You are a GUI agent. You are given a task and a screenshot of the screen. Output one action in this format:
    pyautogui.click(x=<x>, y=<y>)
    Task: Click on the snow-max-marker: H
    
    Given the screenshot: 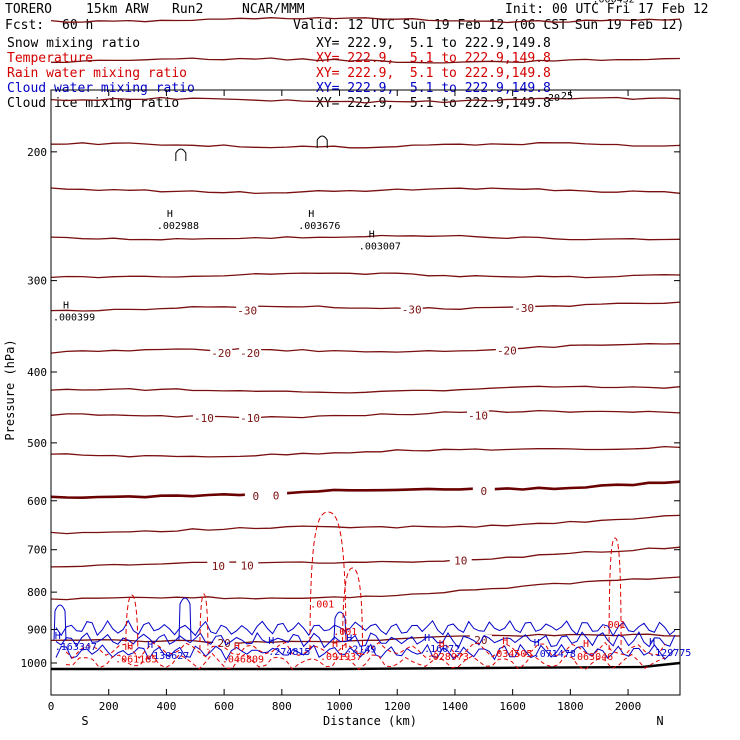 What is the action you would take?
    pyautogui.click(x=170, y=214)
    